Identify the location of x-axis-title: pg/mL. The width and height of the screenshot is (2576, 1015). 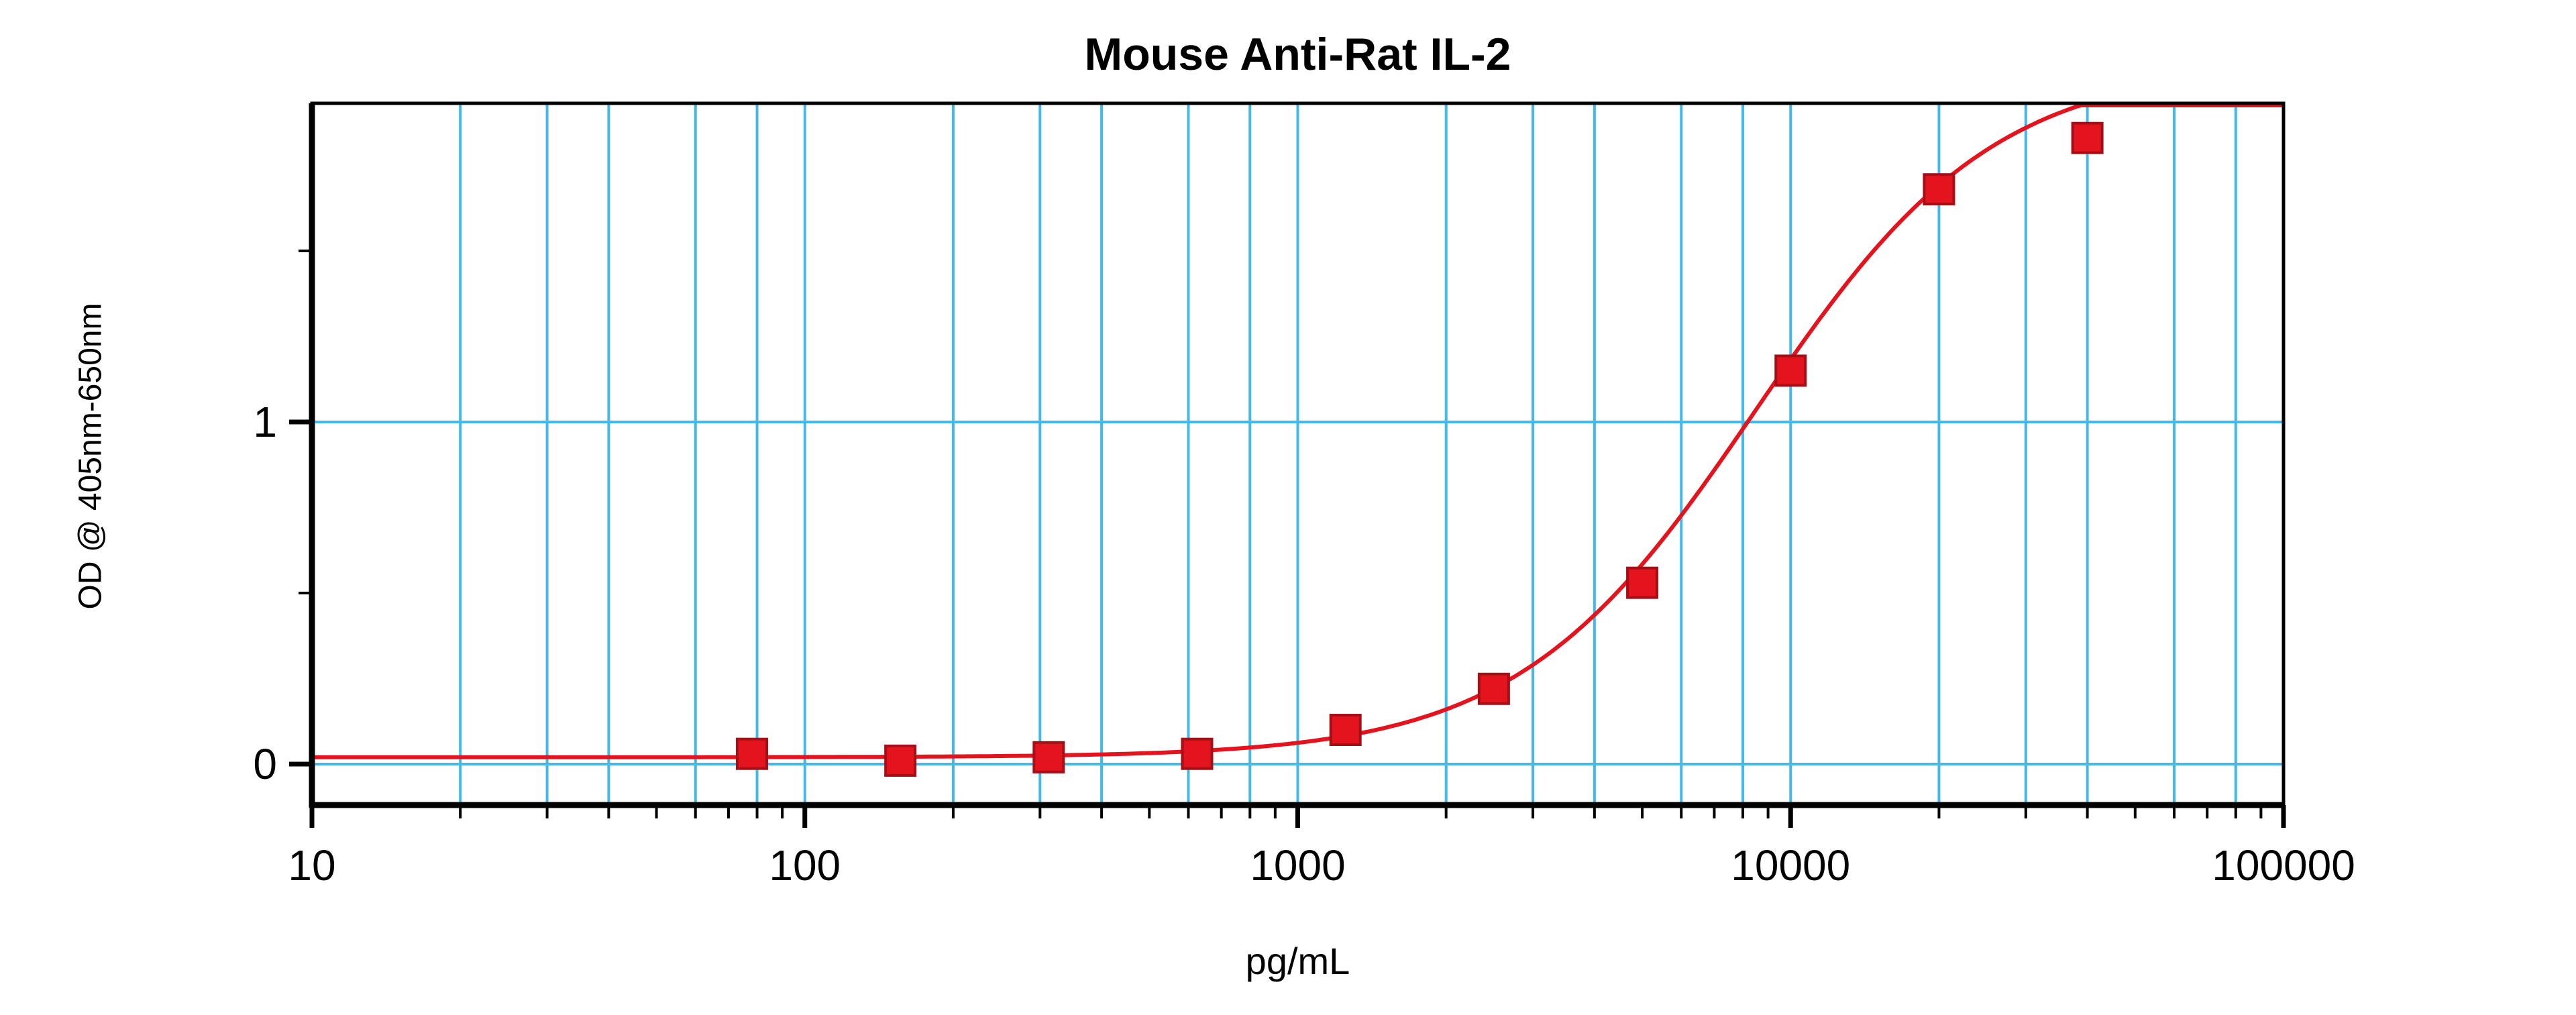
(1297, 961).